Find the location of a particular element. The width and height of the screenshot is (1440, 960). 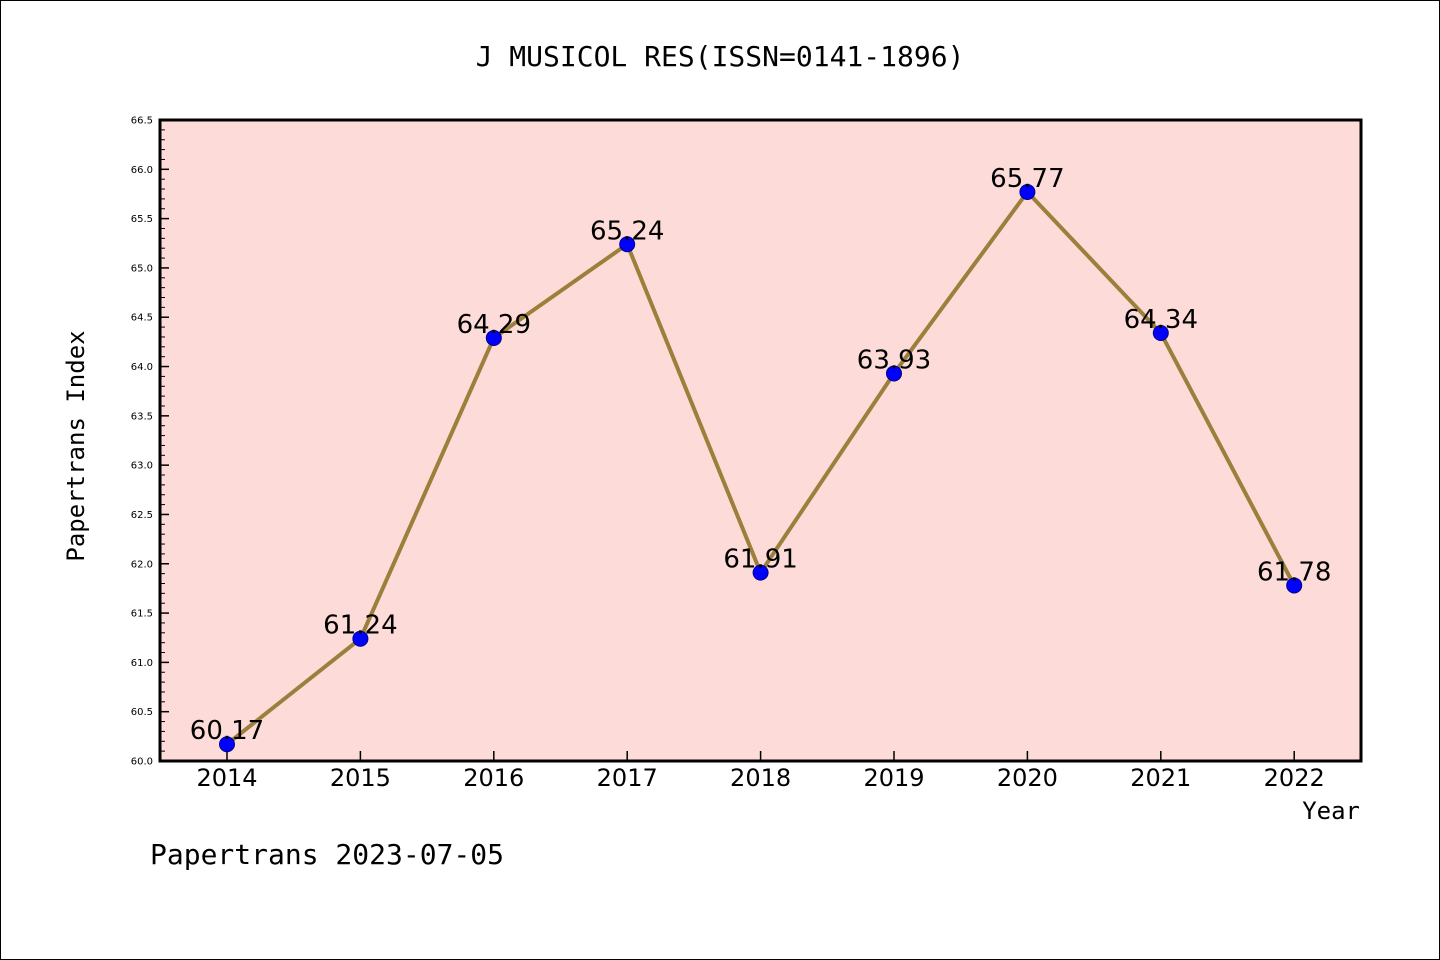

x-tick-label: 2022 is located at coordinates (1294, 778).